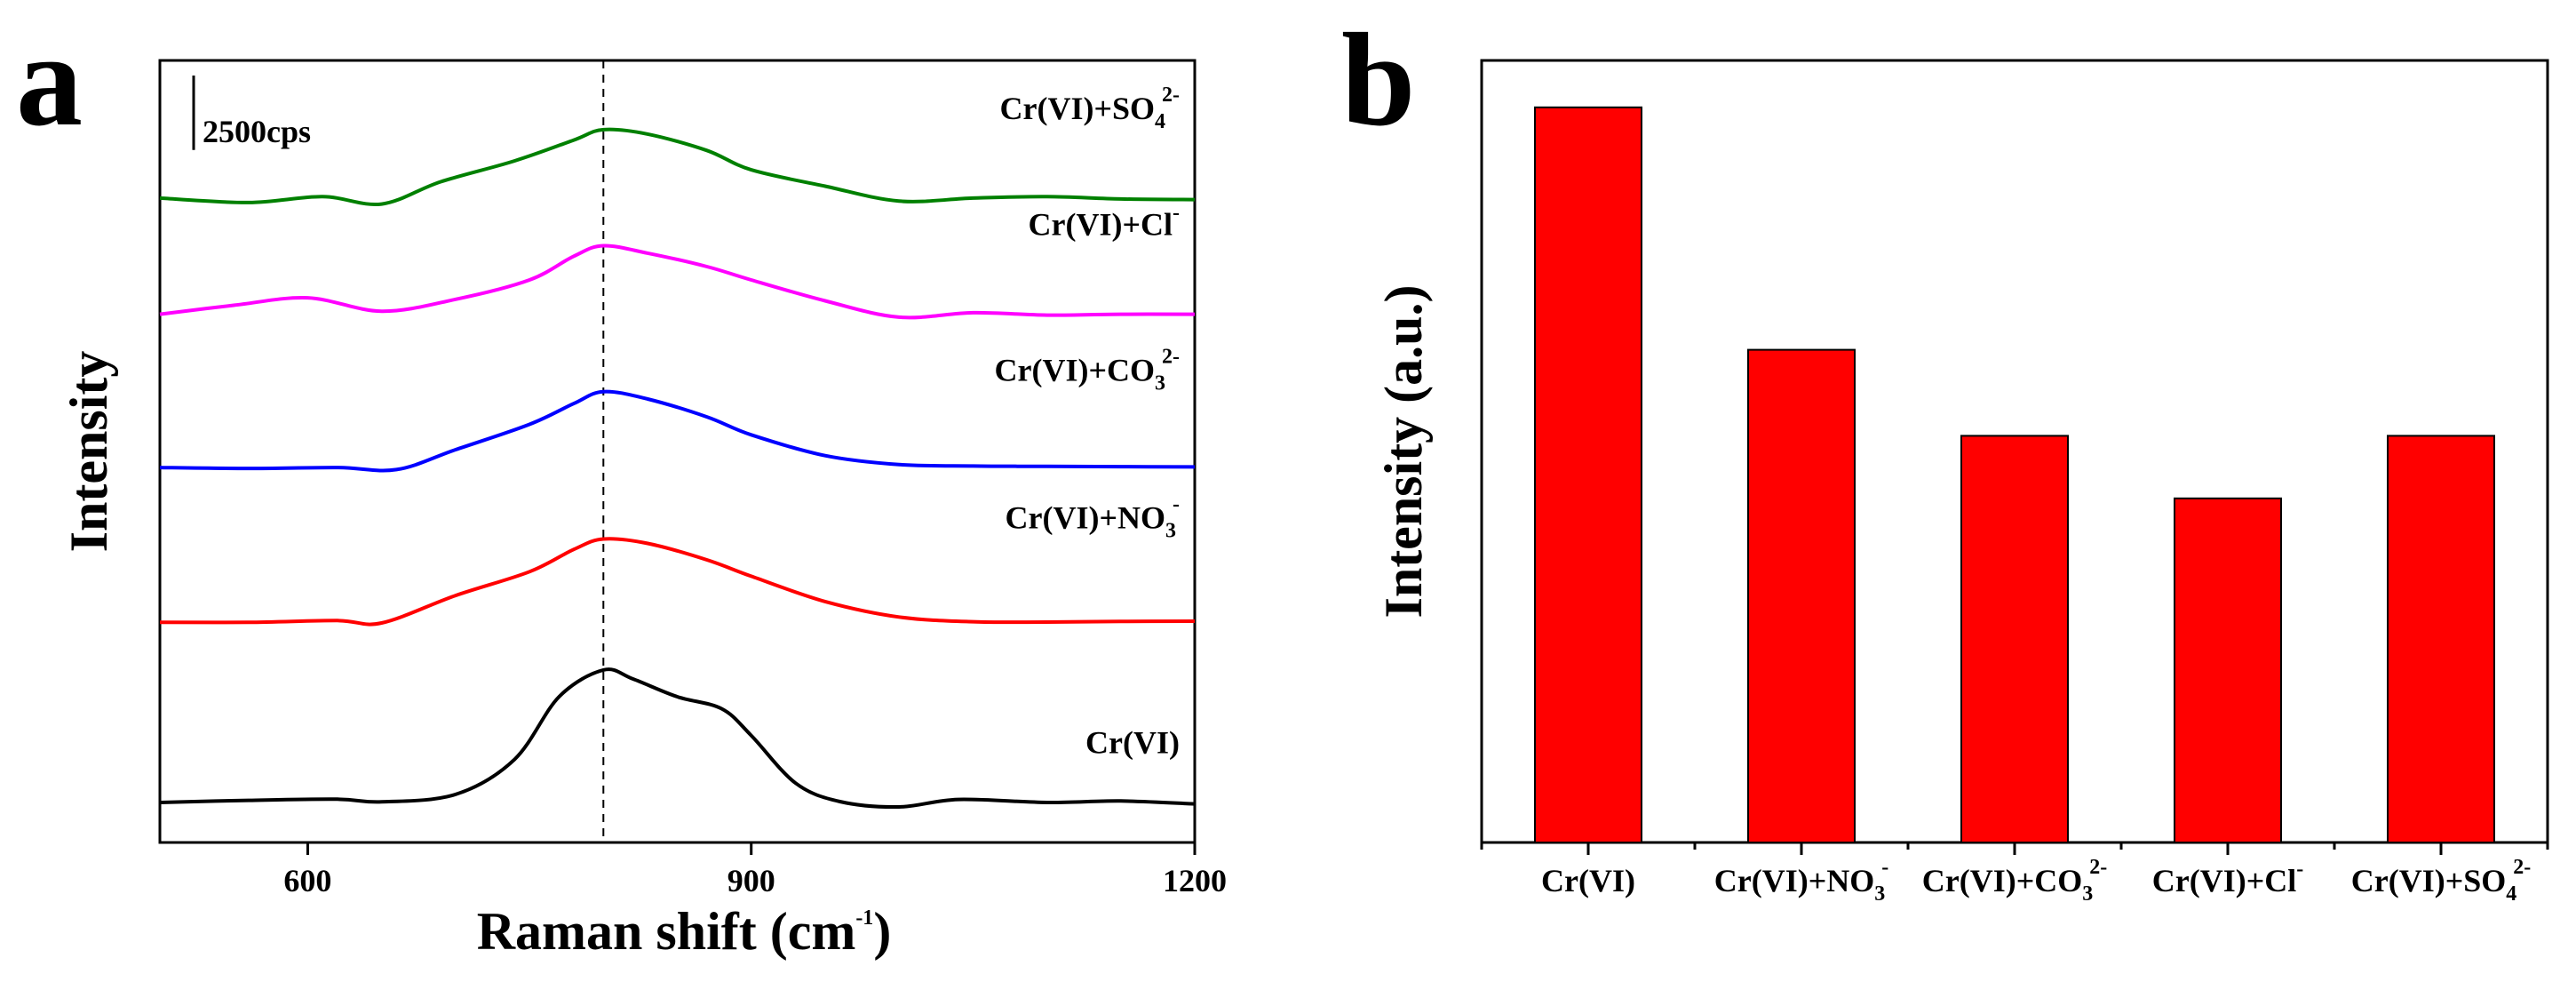  What do you see at coordinates (2014, 848) in the screenshot?
I see `plot-b-x-ticks` at bounding box center [2014, 848].